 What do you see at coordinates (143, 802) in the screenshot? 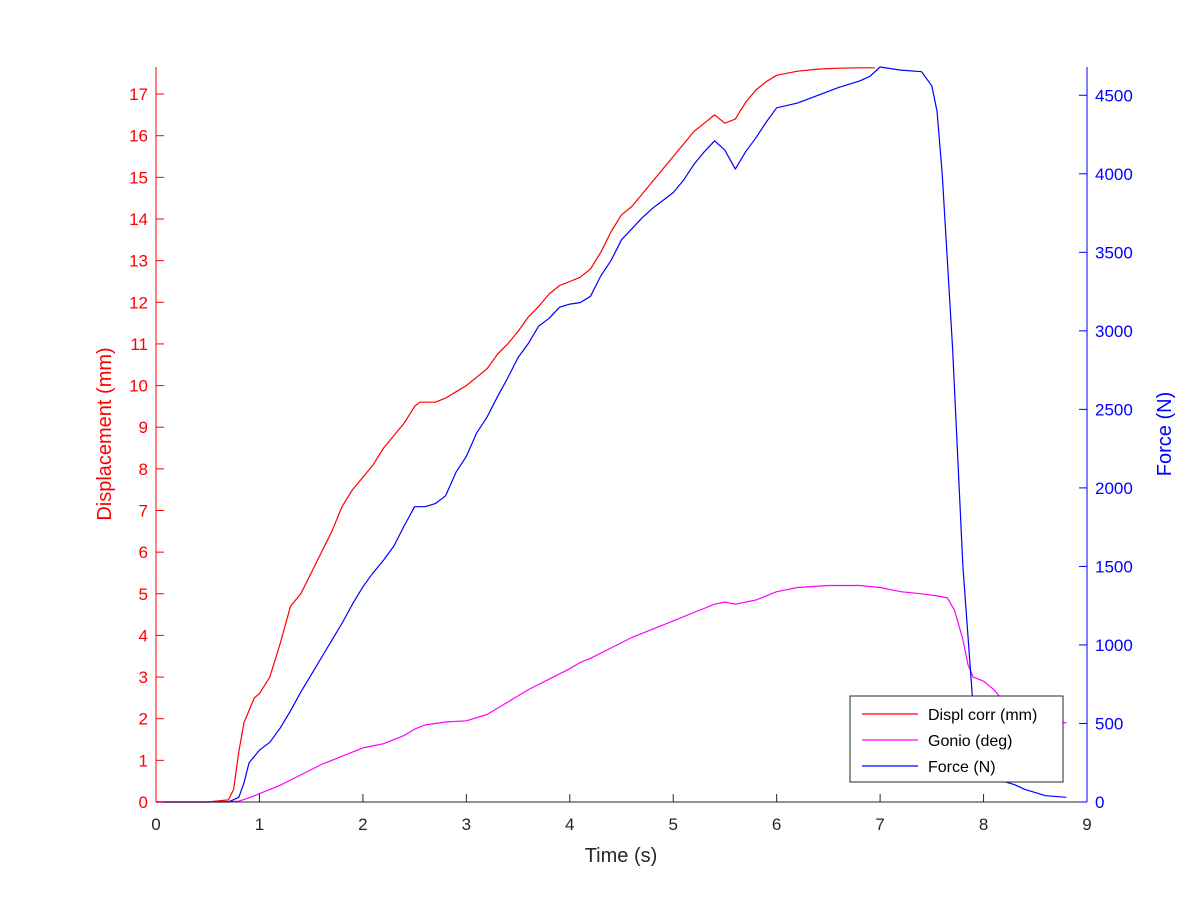
I see `y-left-tick-label: 0` at bounding box center [143, 802].